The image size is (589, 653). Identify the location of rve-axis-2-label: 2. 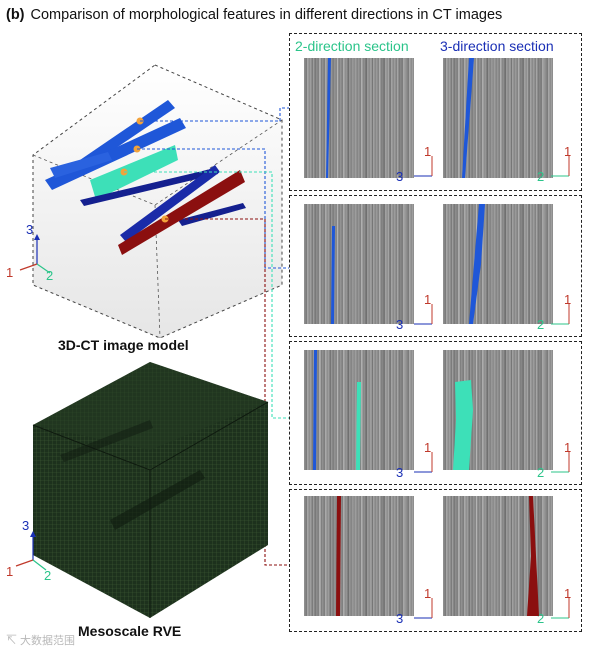
(48, 575).